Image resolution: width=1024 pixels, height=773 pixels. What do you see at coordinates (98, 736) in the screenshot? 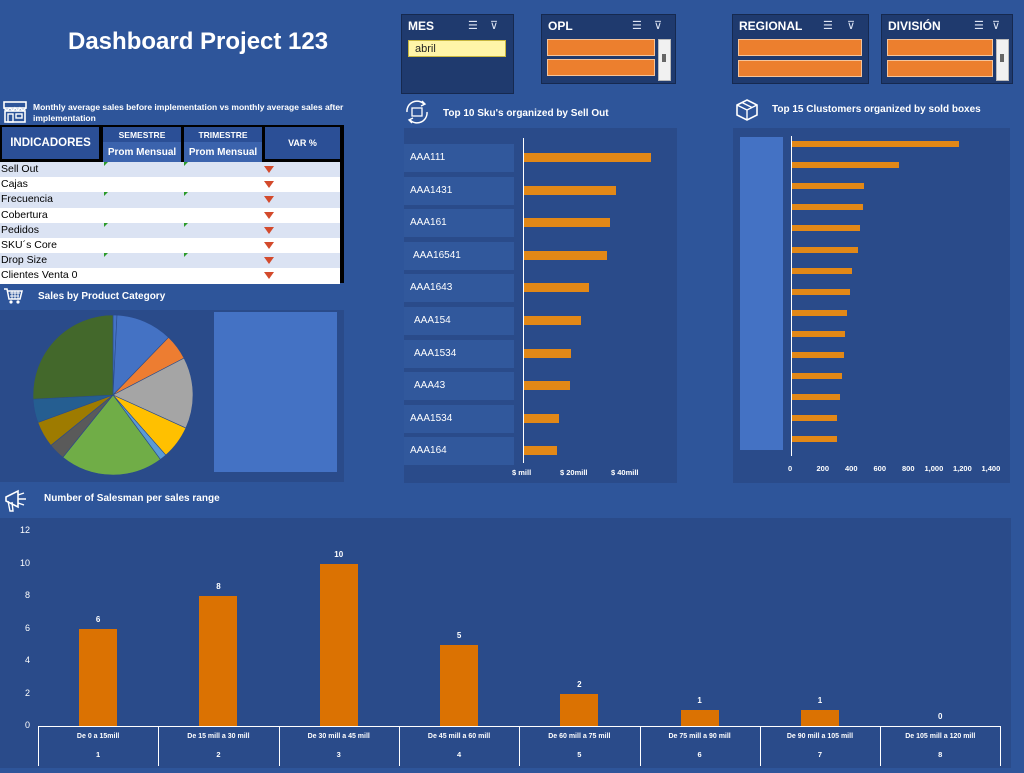
I see `x-category-label: De 0 a 15mill` at bounding box center [98, 736].